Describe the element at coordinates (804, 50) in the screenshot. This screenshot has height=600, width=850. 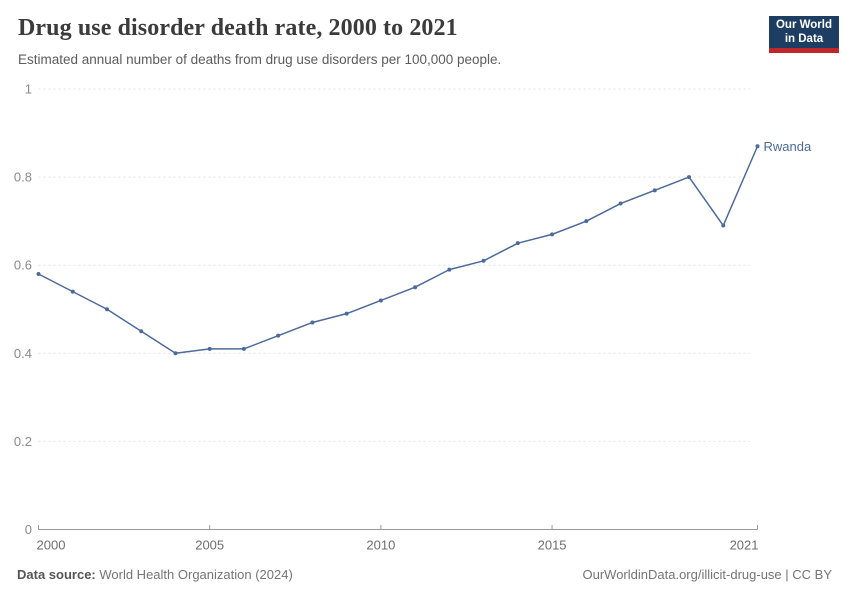
I see `owid-logo-red-bar` at that location.